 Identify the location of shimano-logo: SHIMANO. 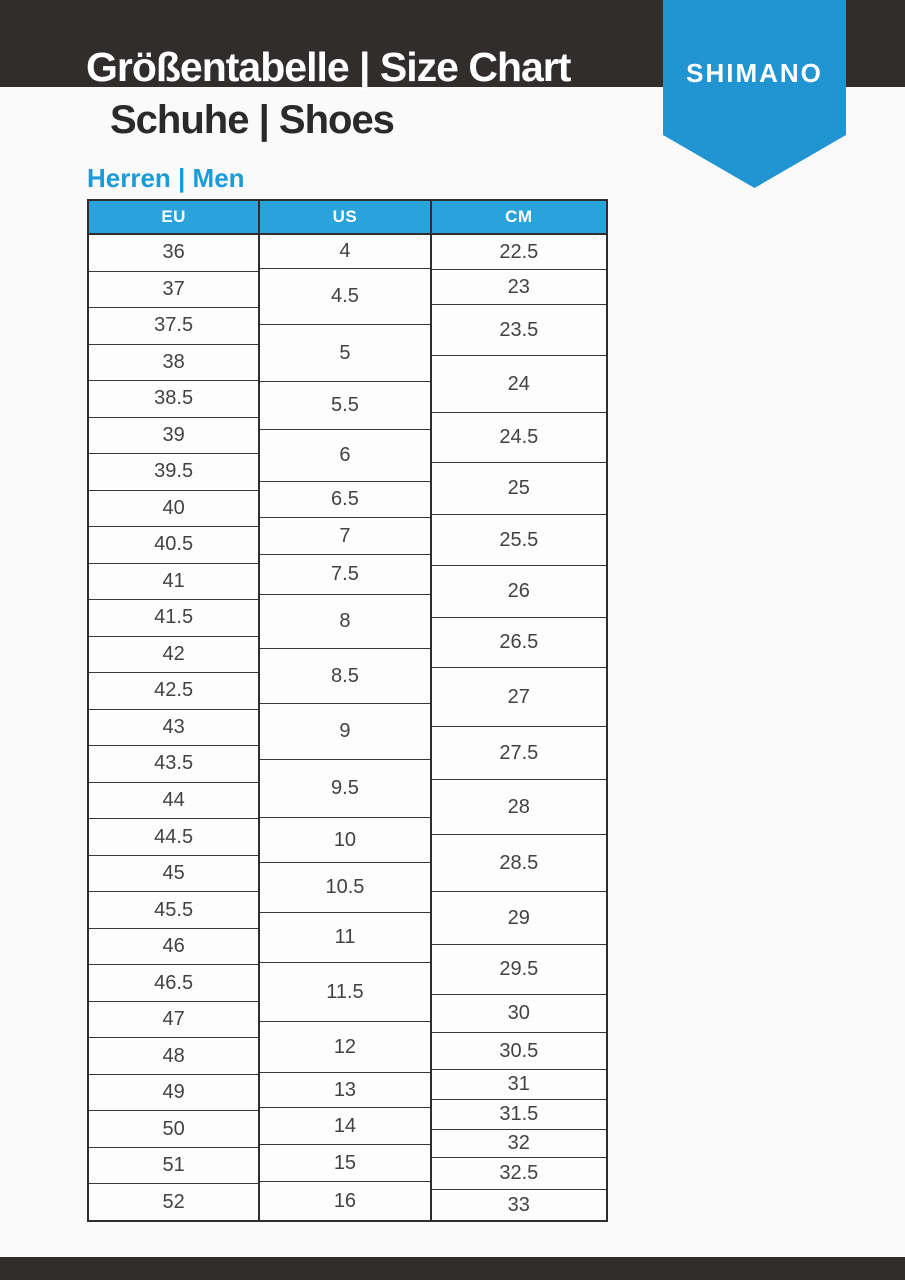
(754, 73).